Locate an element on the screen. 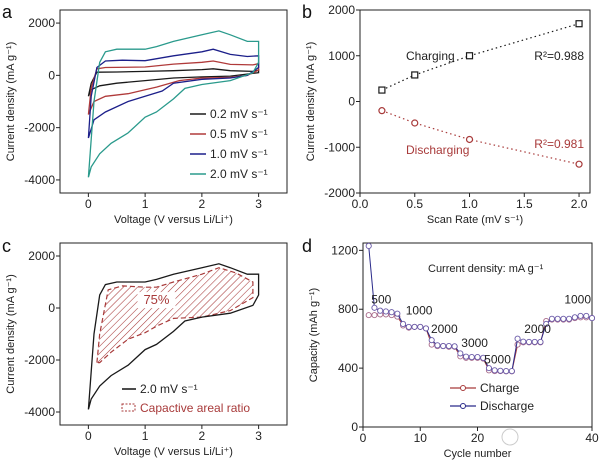 Image resolution: width=600 pixels, height=468 pixels. legend-label: Capactive areal ratio is located at coordinates (195, 408).